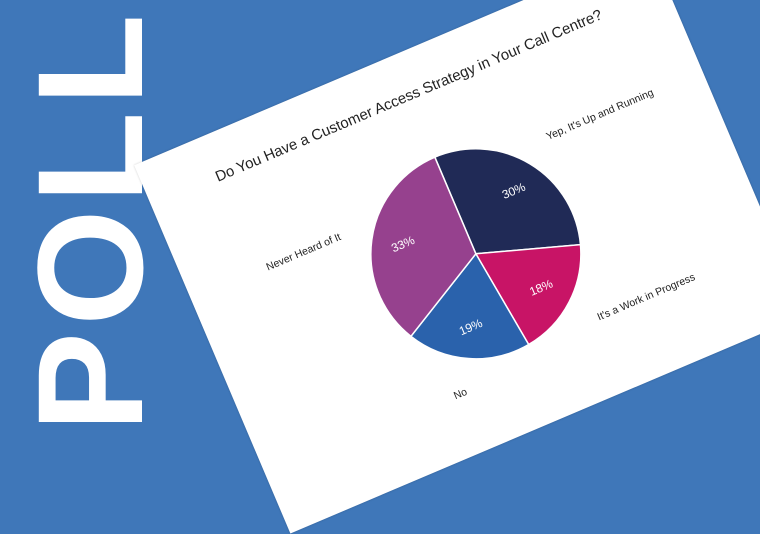  Describe the element at coordinates (460, 394) in the screenshot. I see `category-label: No` at that location.